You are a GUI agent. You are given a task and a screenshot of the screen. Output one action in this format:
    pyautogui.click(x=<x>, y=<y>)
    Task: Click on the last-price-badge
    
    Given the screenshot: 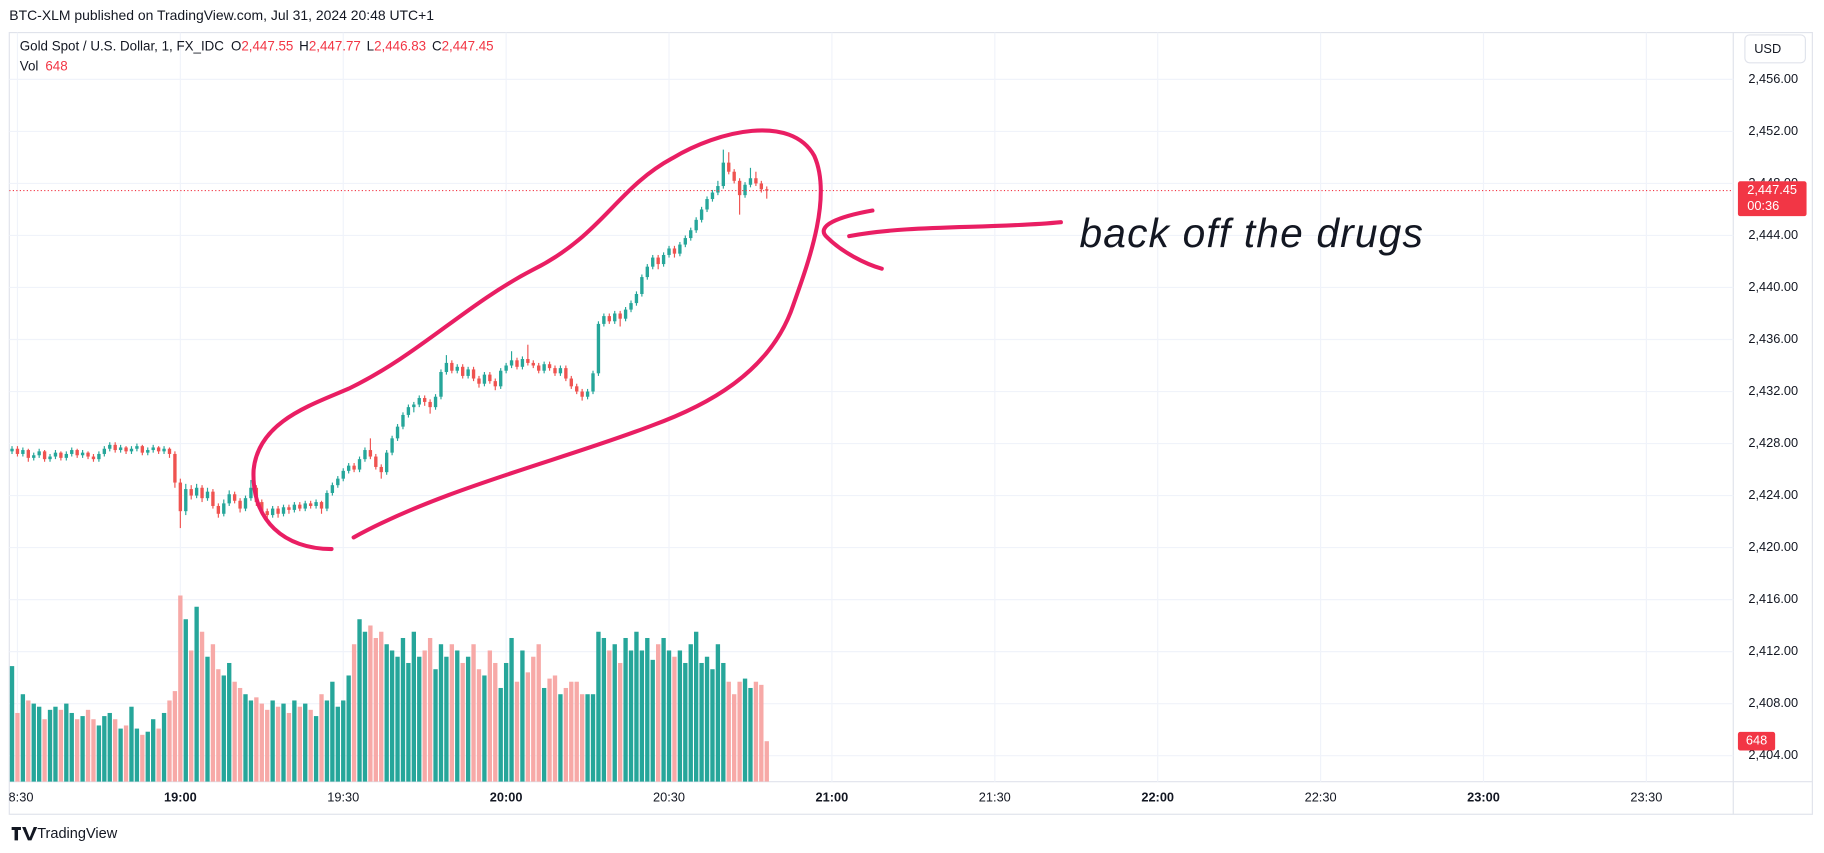 What is the action you would take?
    pyautogui.click(x=1772, y=199)
    